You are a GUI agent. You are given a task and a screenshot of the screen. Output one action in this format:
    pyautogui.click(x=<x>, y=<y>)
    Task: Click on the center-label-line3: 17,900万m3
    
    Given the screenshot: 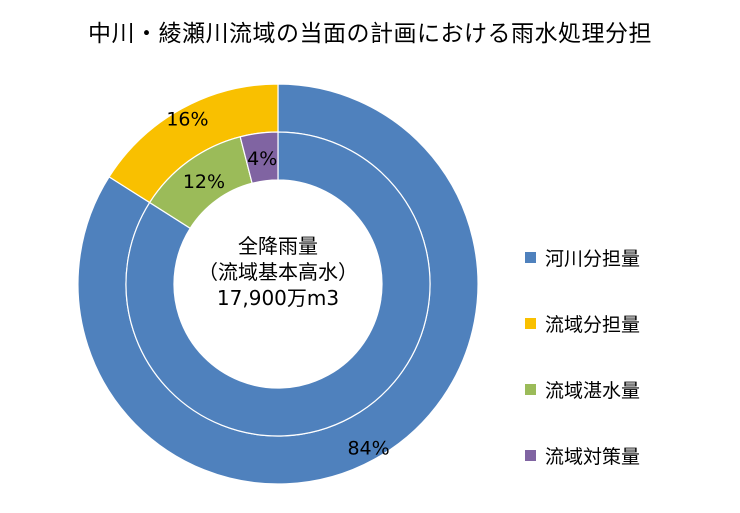 What is the action you would take?
    pyautogui.click(x=278, y=298)
    